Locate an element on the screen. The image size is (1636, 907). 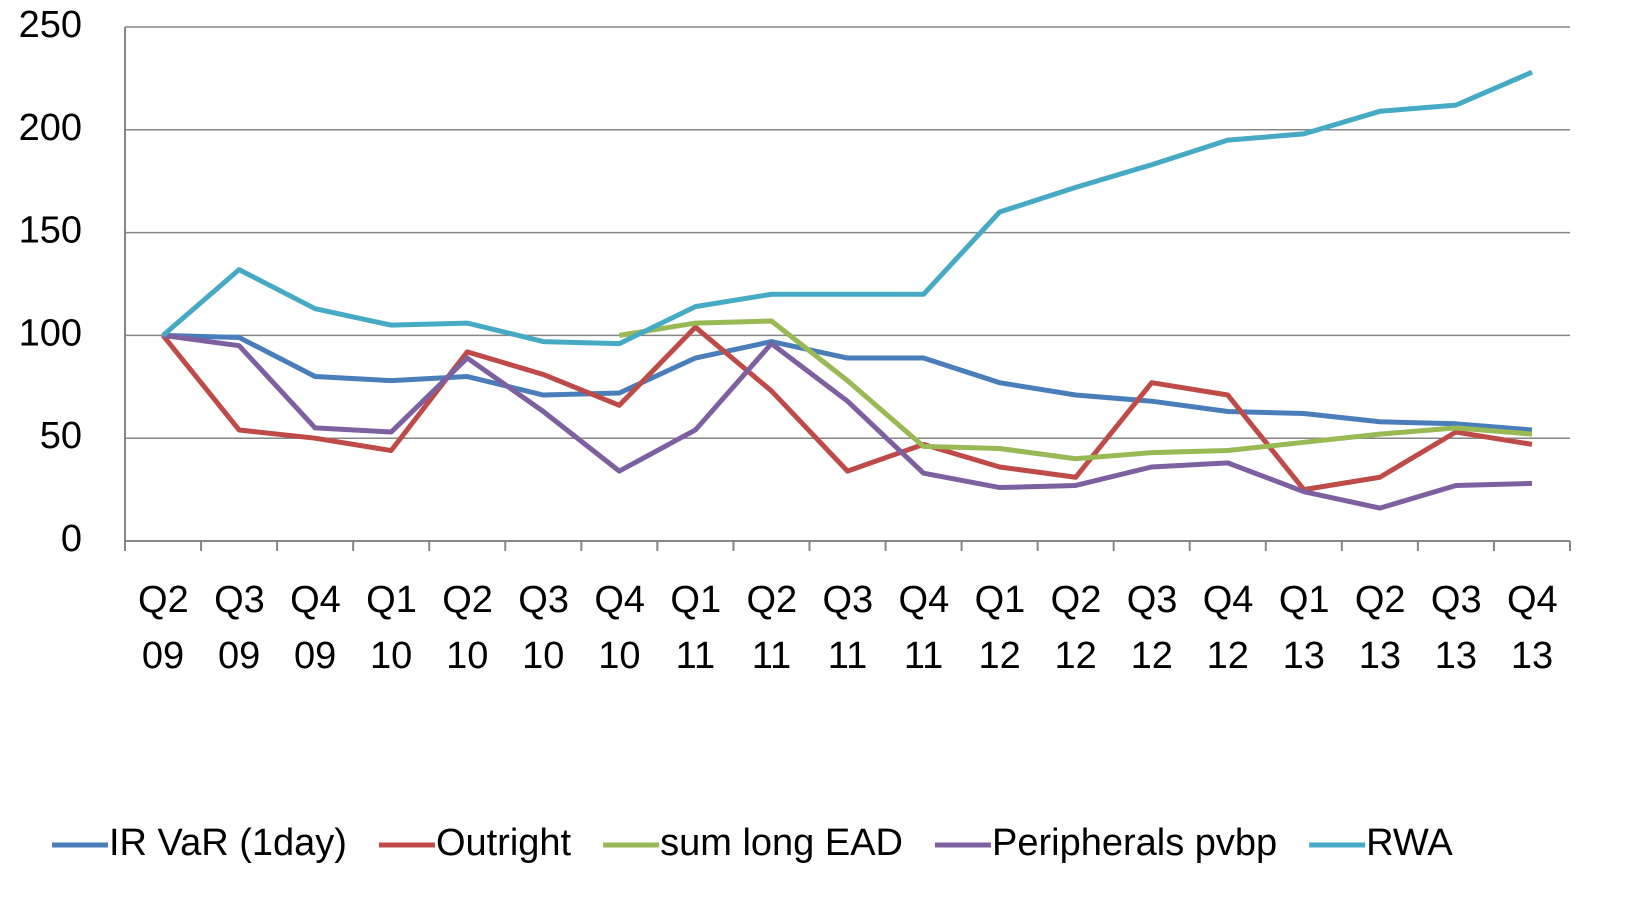
legend-label: Outright is located at coordinates (504, 843).